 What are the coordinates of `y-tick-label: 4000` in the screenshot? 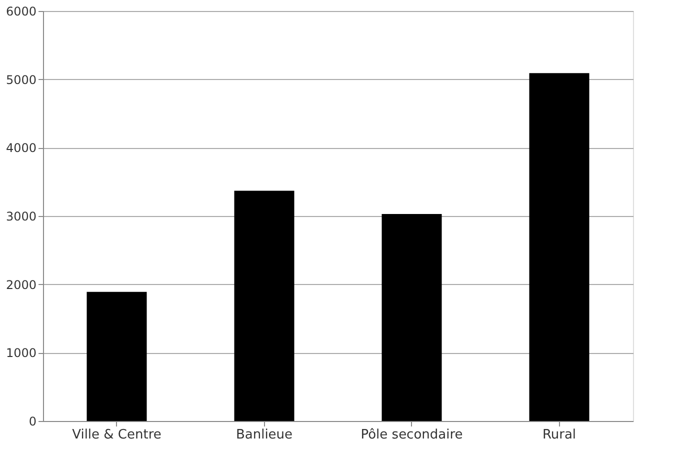 It's located at (21, 148).